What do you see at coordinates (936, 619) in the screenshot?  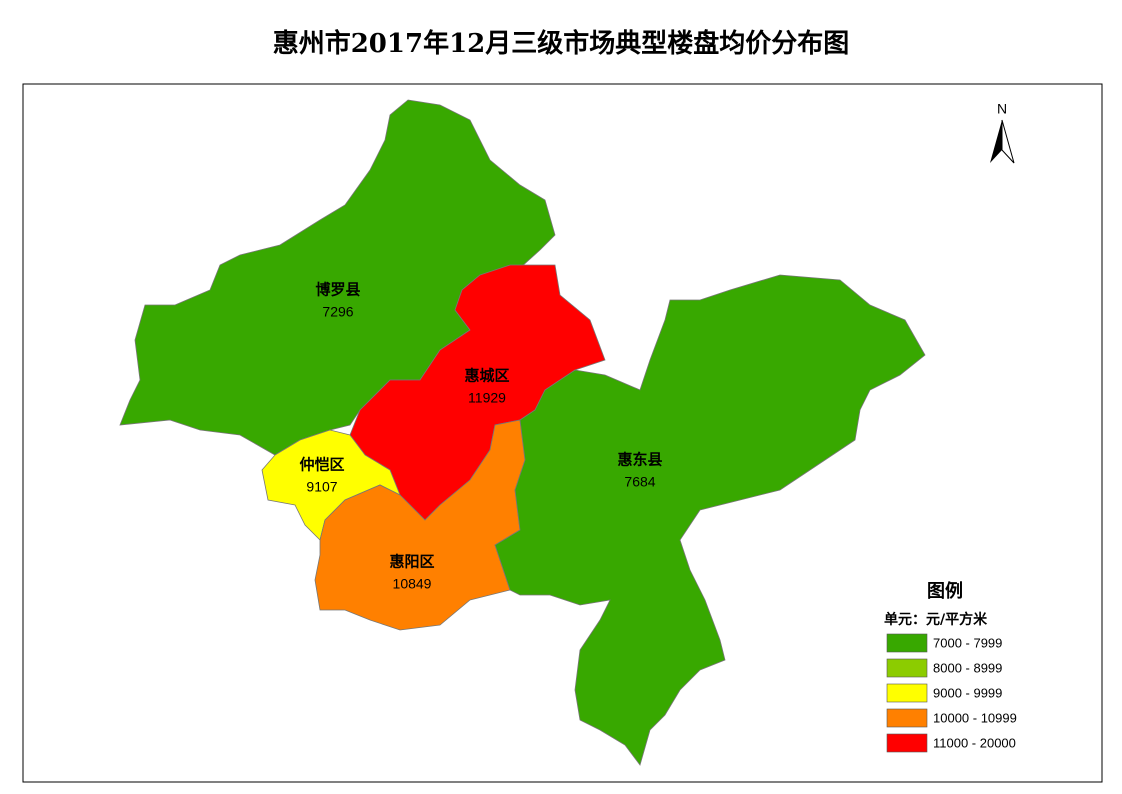 I see `legend-unit: 单元：元/平方米` at bounding box center [936, 619].